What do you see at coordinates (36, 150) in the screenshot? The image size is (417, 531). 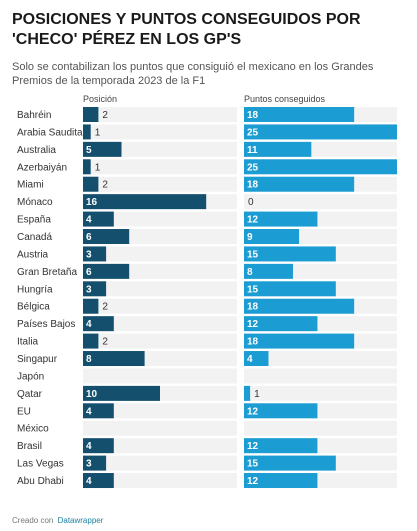 I see `row-label: Australia` at bounding box center [36, 150].